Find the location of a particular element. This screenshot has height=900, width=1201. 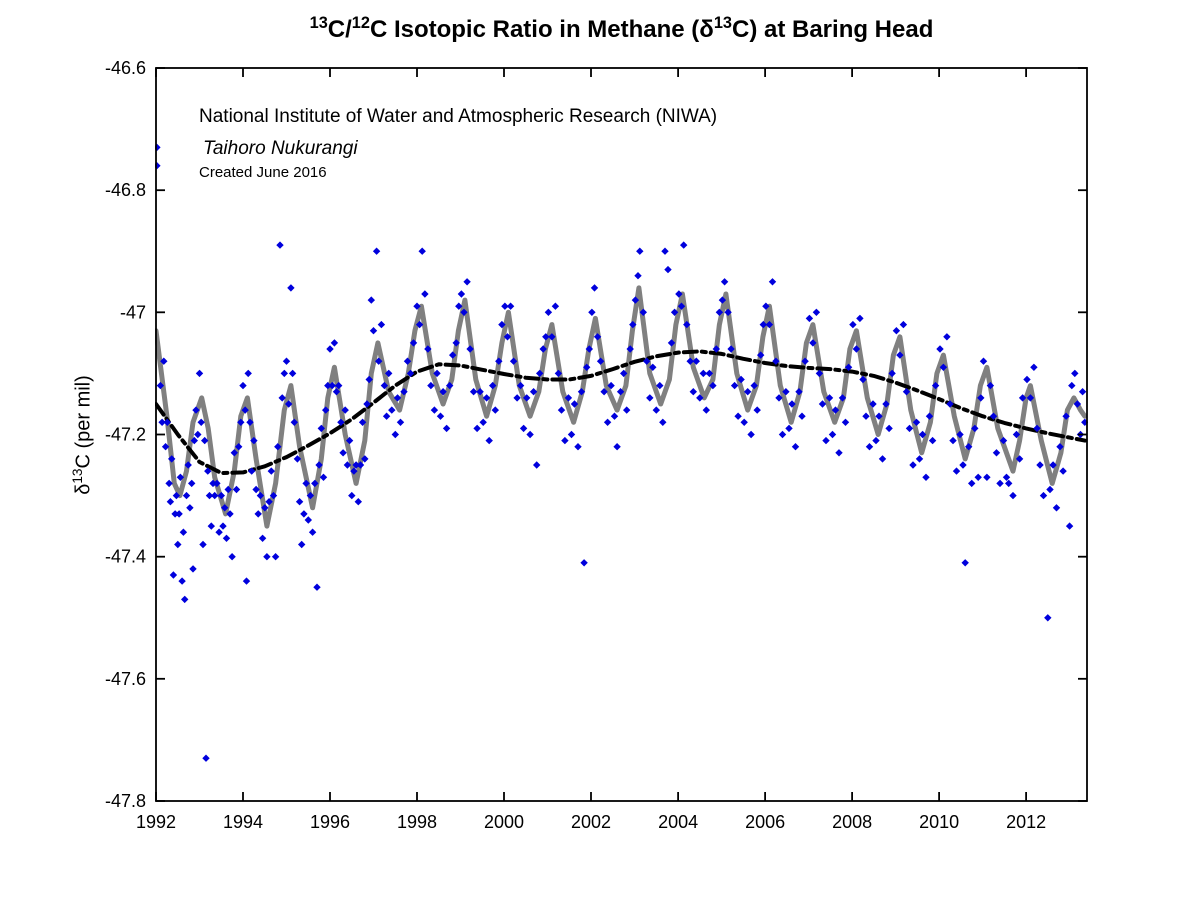

y-axis-tick-label: -47 is located at coordinates (133, 312).